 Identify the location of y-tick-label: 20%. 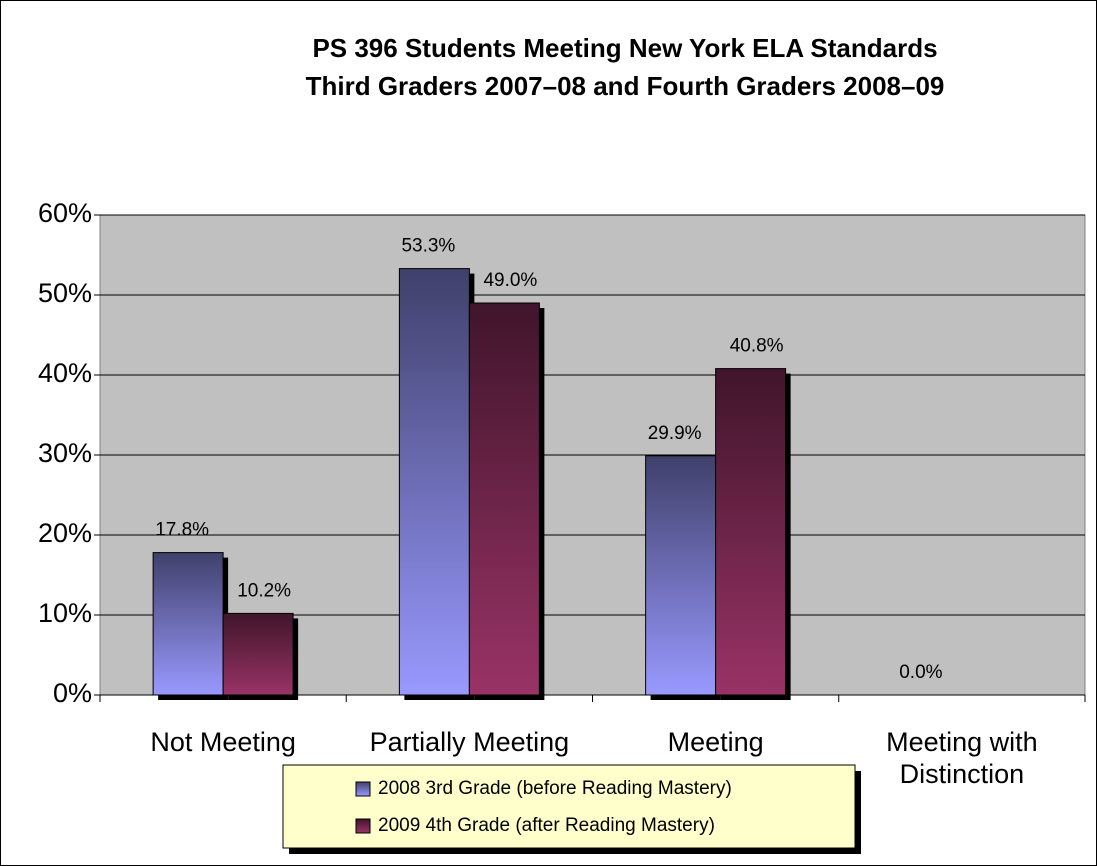
(65, 533).